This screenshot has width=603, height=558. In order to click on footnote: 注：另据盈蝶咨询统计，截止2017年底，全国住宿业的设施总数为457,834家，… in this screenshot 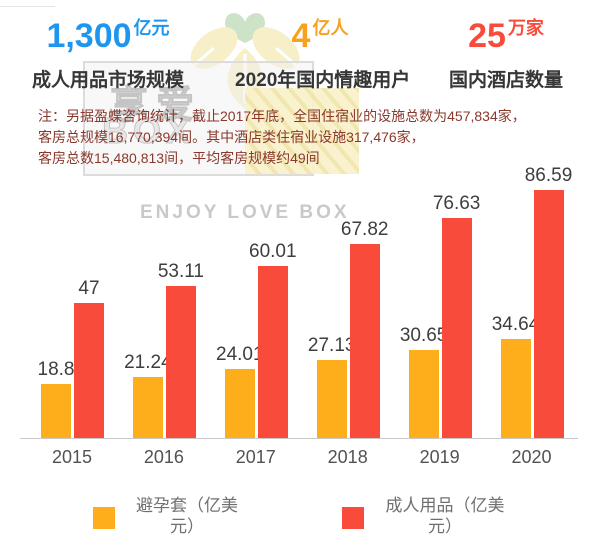, I will do `click(282, 137)`.